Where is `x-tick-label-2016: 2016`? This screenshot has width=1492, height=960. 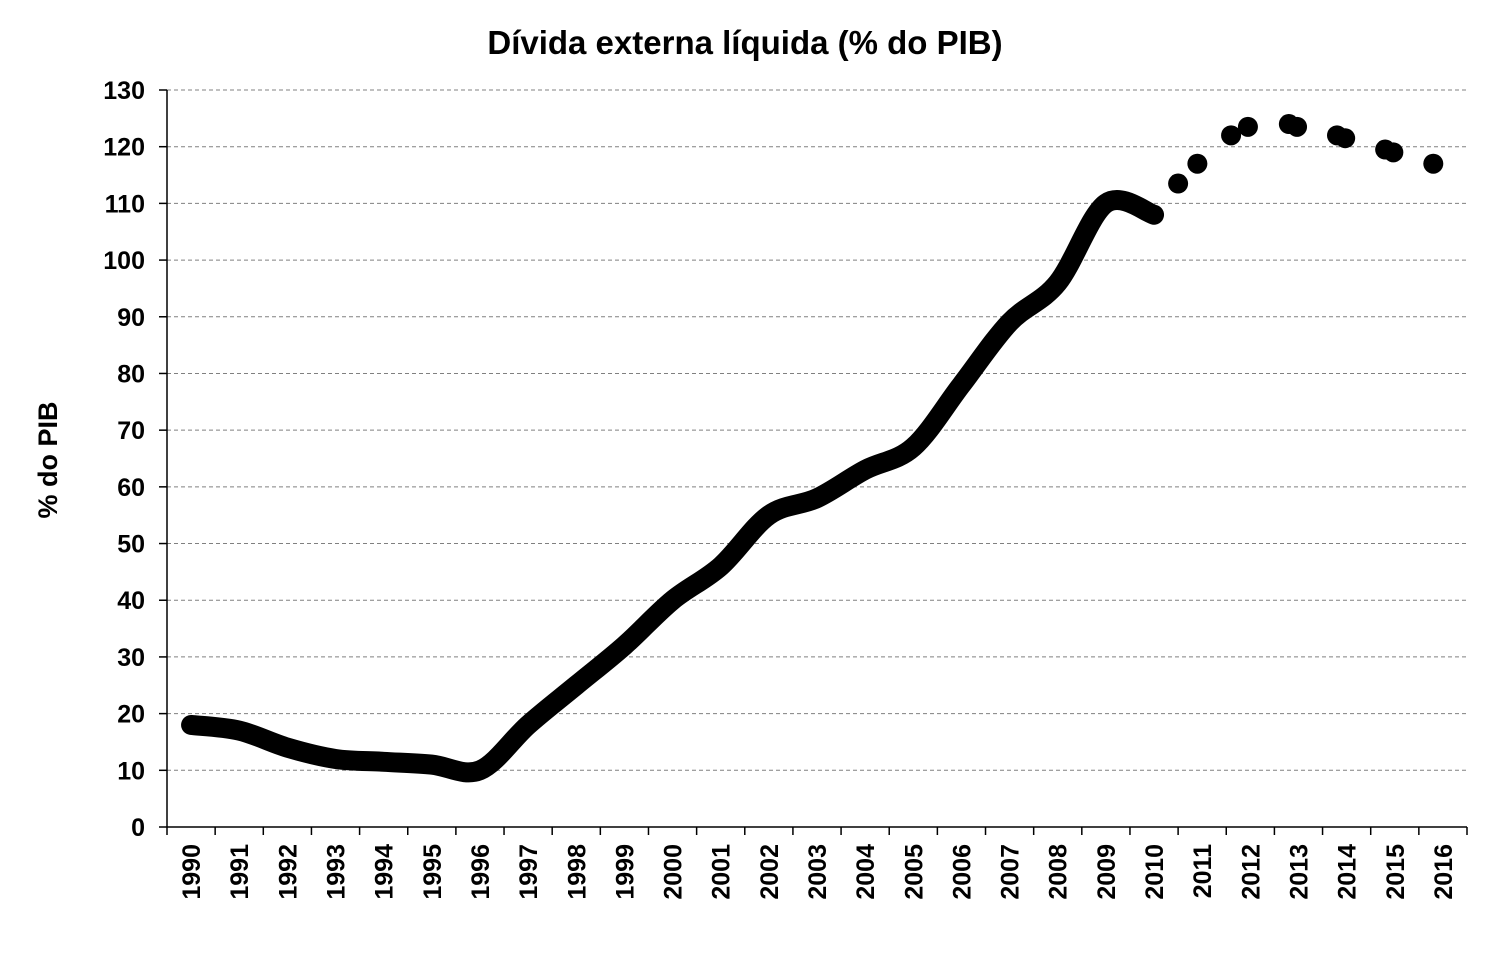
x-tick-label-2016: 2016 is located at coordinates (1444, 872).